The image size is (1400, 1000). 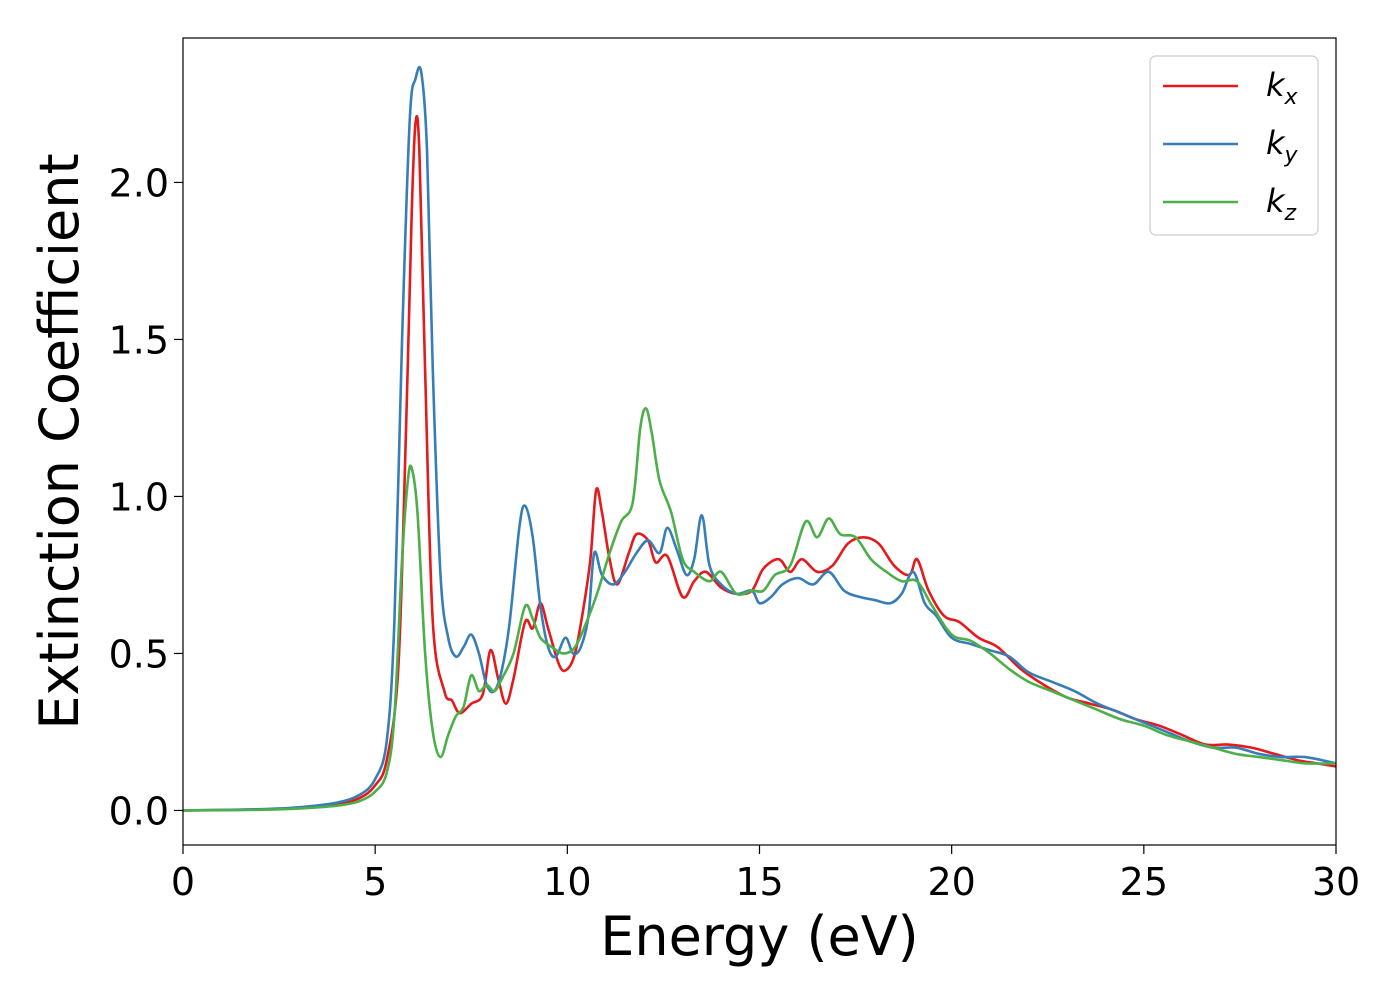 I want to click on x-axis-ticks: 0 5 10 15 20 25 30, so click(x=765, y=874).